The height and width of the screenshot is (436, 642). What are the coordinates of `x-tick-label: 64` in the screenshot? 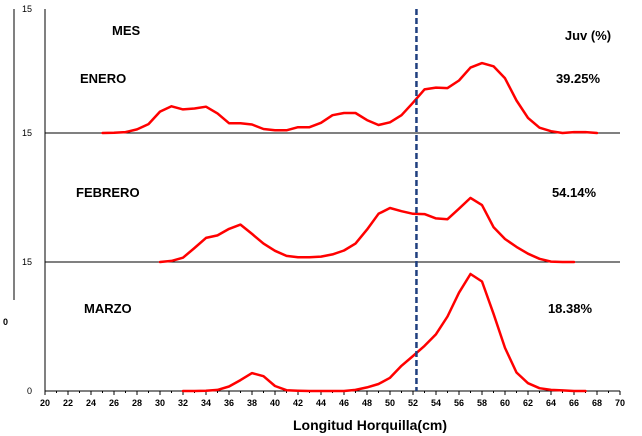 It's located at (551, 403).